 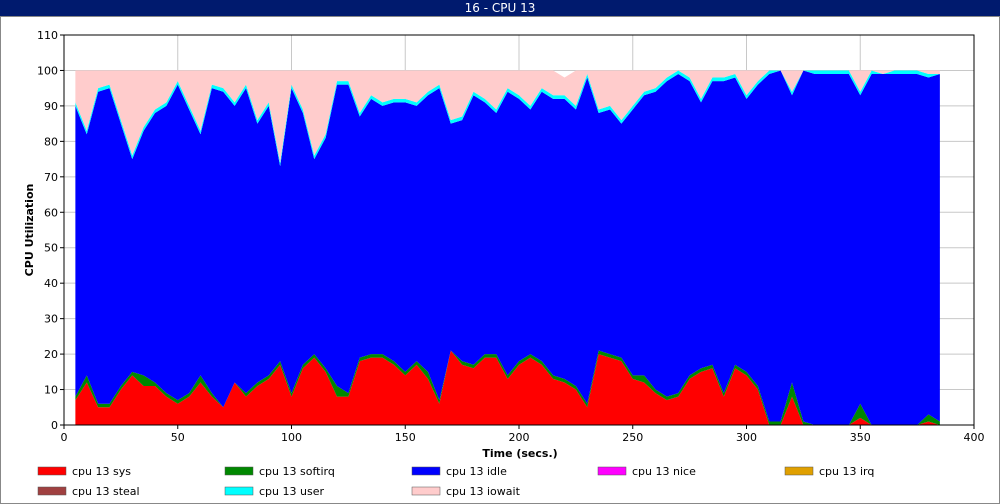 I want to click on y-tick-label: 60, so click(x=51, y=212).